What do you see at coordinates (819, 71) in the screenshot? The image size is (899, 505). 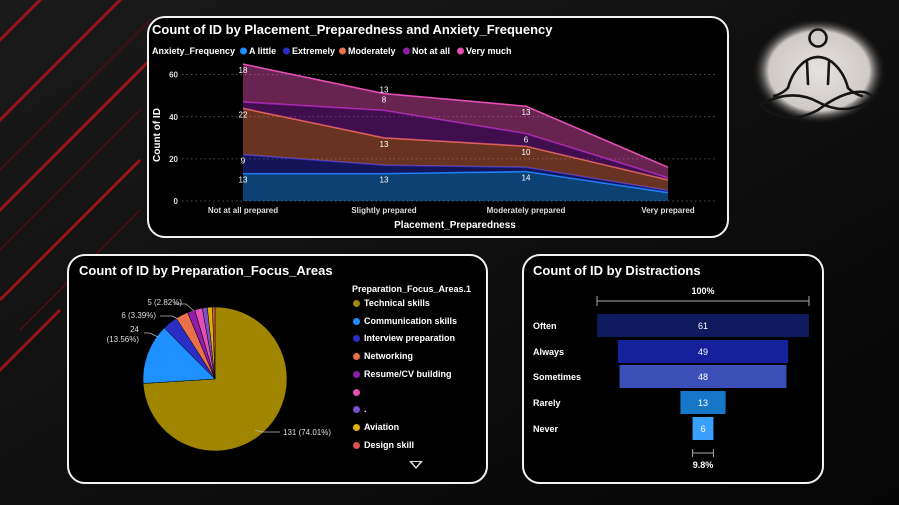 I see `meditation-icon` at bounding box center [819, 71].